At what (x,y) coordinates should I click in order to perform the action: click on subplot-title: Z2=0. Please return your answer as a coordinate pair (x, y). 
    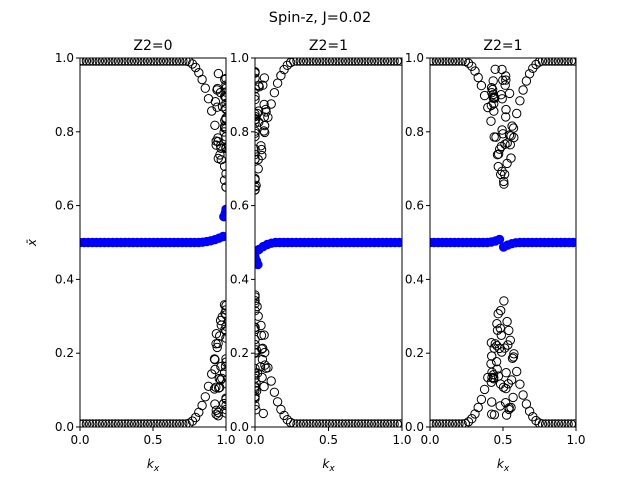
    Looking at the image, I should click on (152, 46).